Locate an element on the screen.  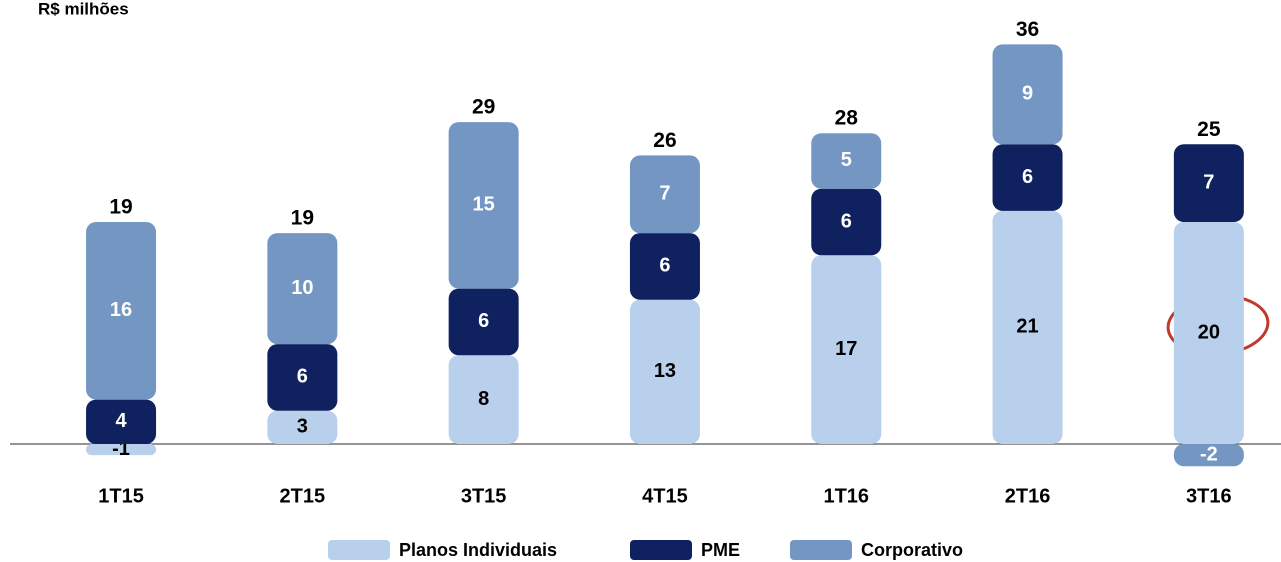
total-label: 25 is located at coordinates (1209, 129).